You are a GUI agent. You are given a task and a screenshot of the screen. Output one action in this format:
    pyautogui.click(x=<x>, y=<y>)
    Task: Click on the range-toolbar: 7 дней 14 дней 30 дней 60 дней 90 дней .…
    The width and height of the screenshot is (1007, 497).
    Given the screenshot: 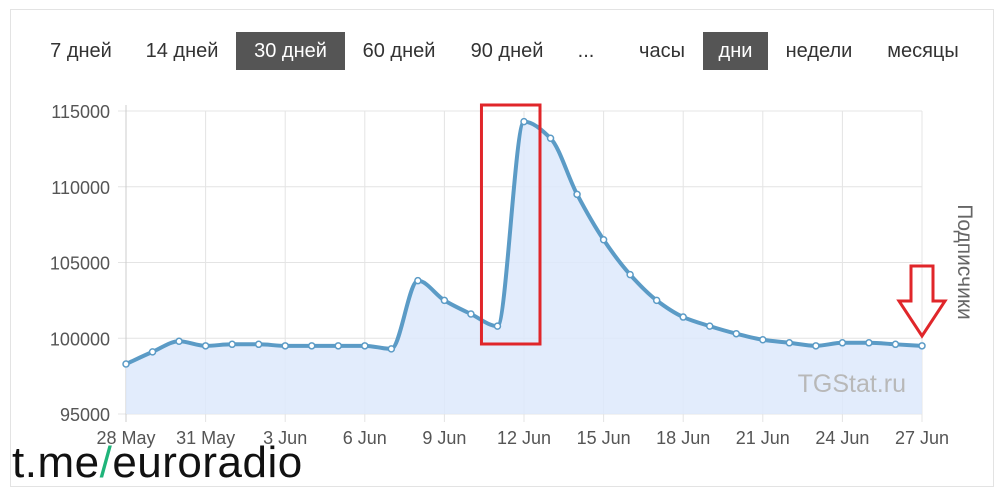 What is the action you would take?
    pyautogui.click(x=503, y=52)
    